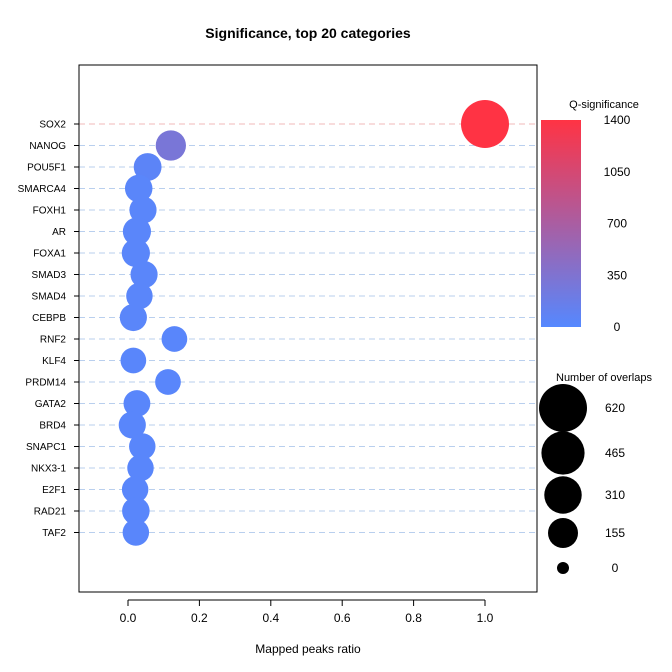  Describe the element at coordinates (615, 408) in the screenshot. I see `size-legend-label: 620` at that location.